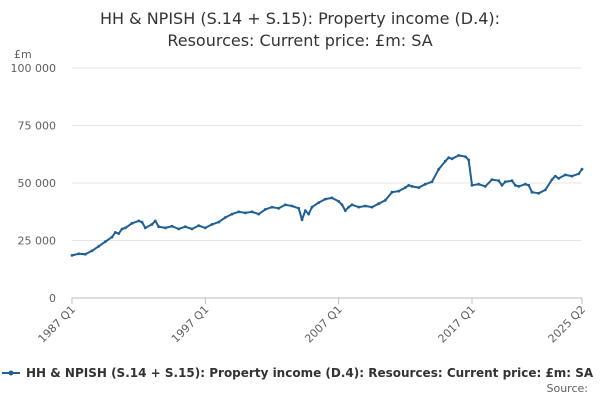  I want to click on y-tick-label: 50 000, so click(37, 183).